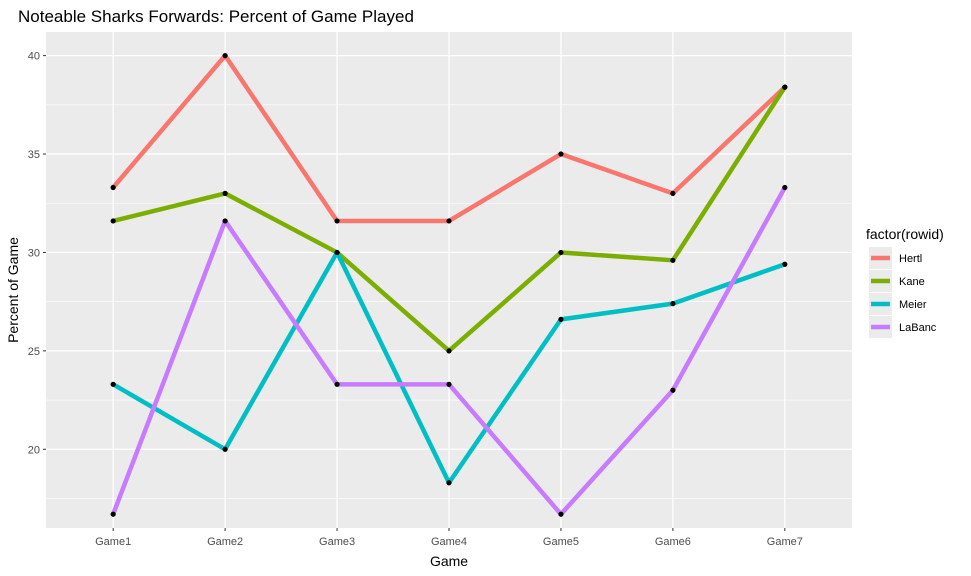 This screenshot has height=576, width=971. Describe the element at coordinates (910, 259) in the screenshot. I see `legend-label-hertl: Hertl` at that location.